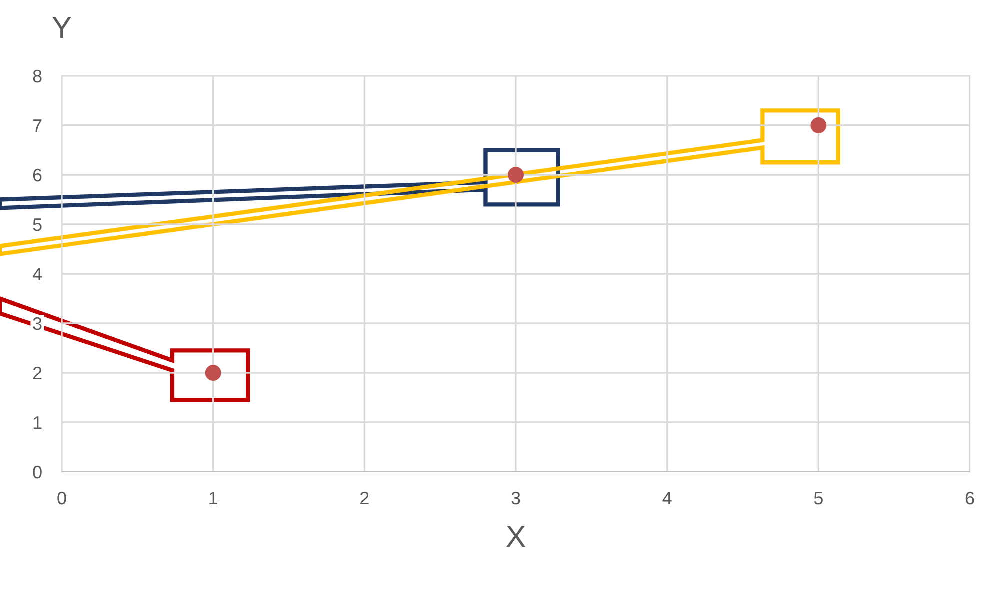 This screenshot has width=991, height=594. Describe the element at coordinates (37, 274) in the screenshot. I see `y-tick-label: 4` at that location.